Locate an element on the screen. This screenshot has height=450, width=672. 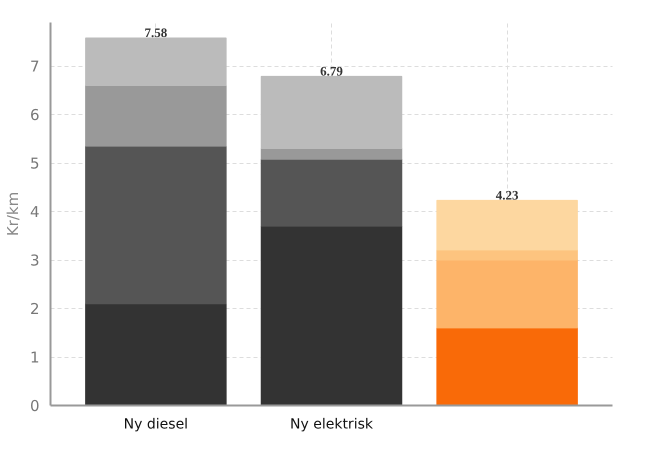
y-axis-title: Kr/km is located at coordinates (13, 214).